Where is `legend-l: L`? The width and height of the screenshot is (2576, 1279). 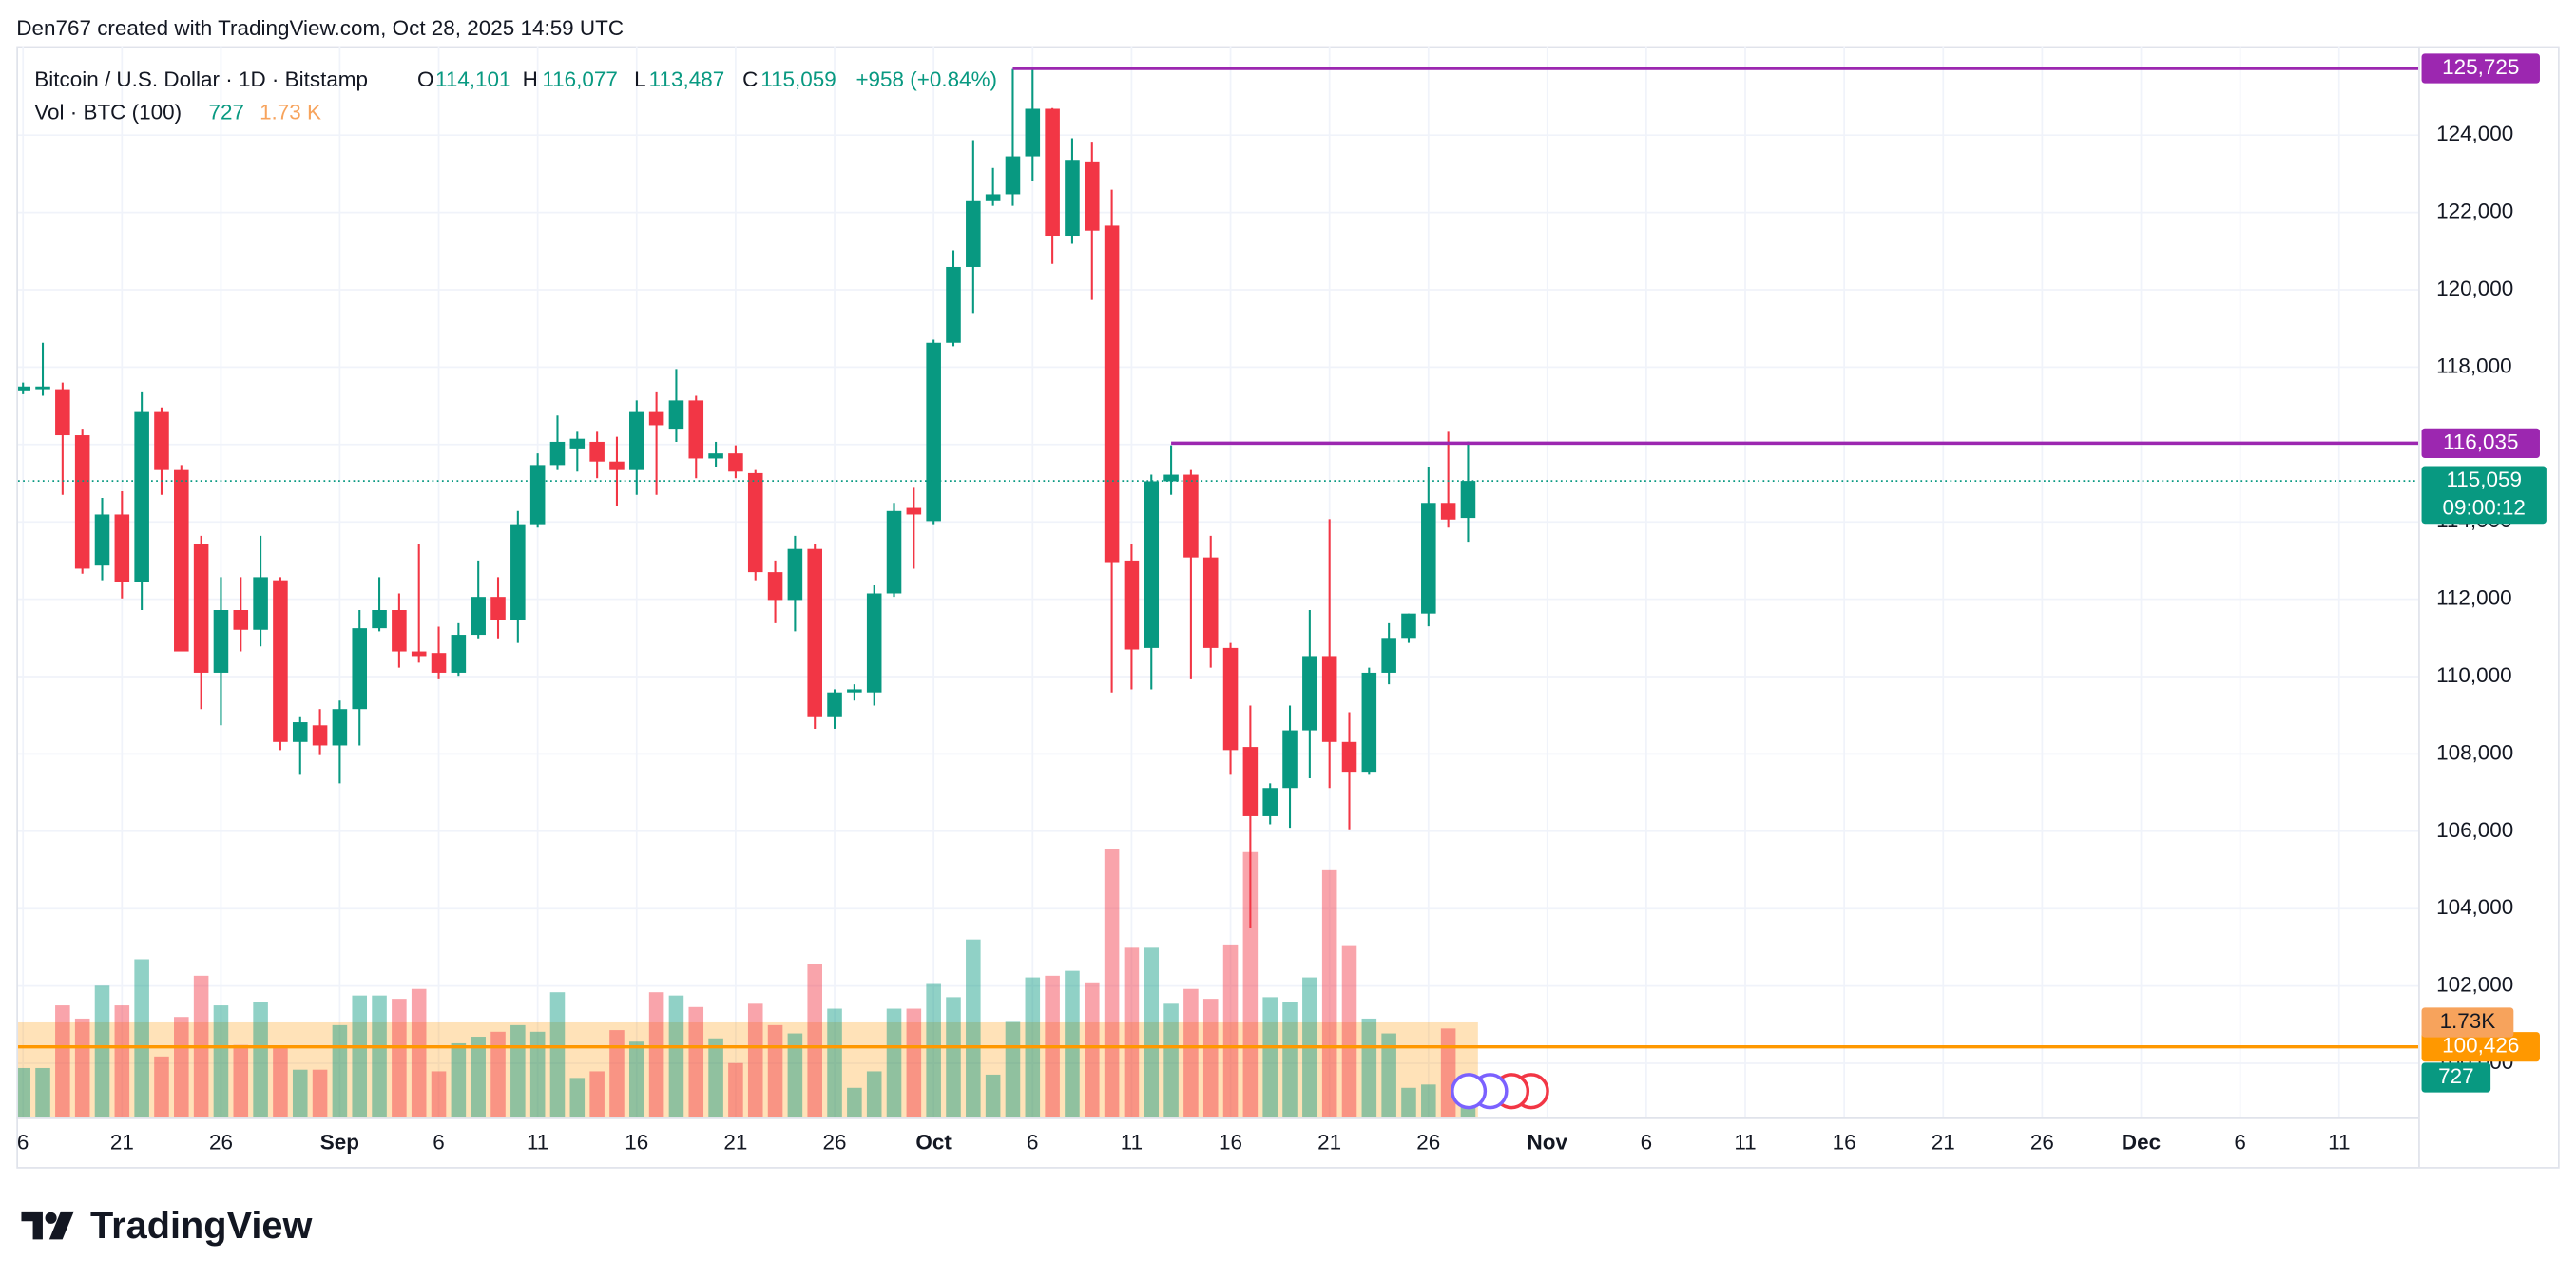
legend-l: L is located at coordinates (640, 79).